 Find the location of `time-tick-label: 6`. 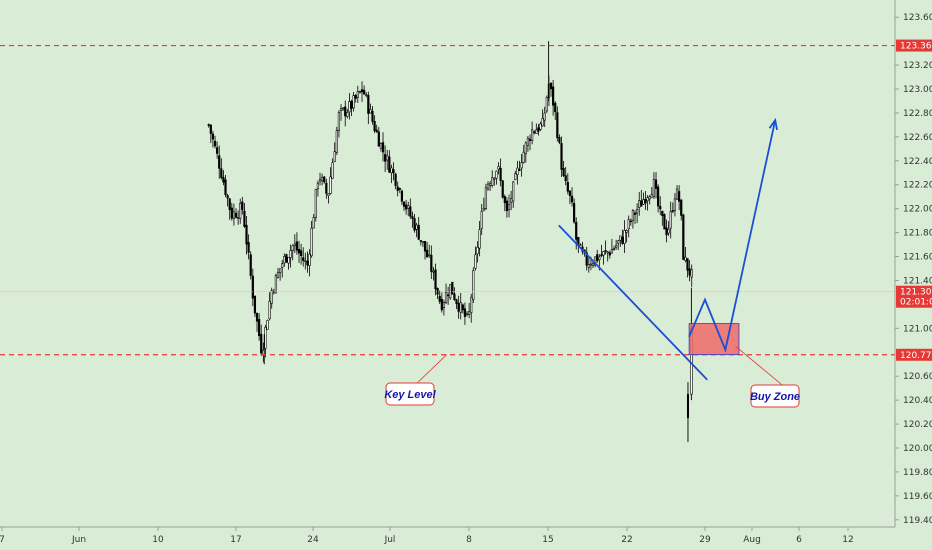

time-tick-label: 6 is located at coordinates (799, 540).